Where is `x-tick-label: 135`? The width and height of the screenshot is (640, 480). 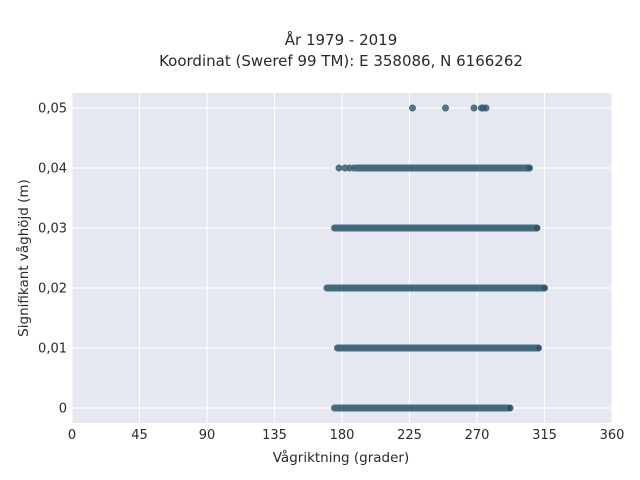
x-tick-label: 135 is located at coordinates (274, 435).